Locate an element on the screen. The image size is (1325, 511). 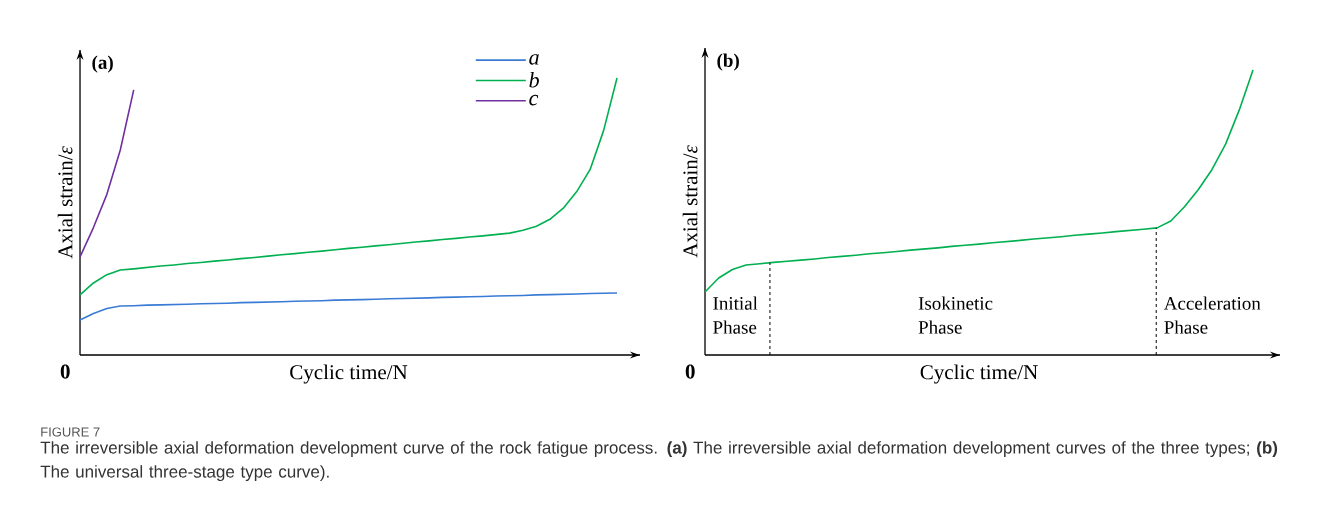
text: The irreversible axial deformation development curve of the rock fatigue process. (a) The irreversible axial deformation development curves of the three types; (b) The universal three-stage type curve). is located at coordinates (659, 461).